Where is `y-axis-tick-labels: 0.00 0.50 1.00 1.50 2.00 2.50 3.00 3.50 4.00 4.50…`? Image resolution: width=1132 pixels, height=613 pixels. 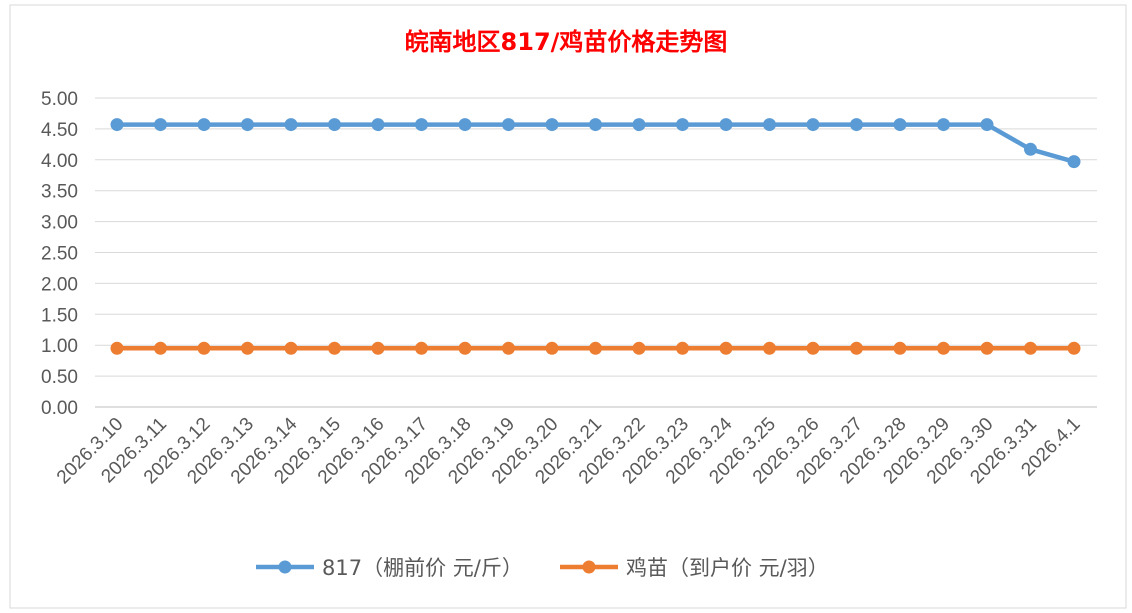
y-axis-tick-labels: 0.00 0.50 1.00 1.50 2.00 2.50 3.00 3.50 4.00 4.50… is located at coordinates (59, 254).